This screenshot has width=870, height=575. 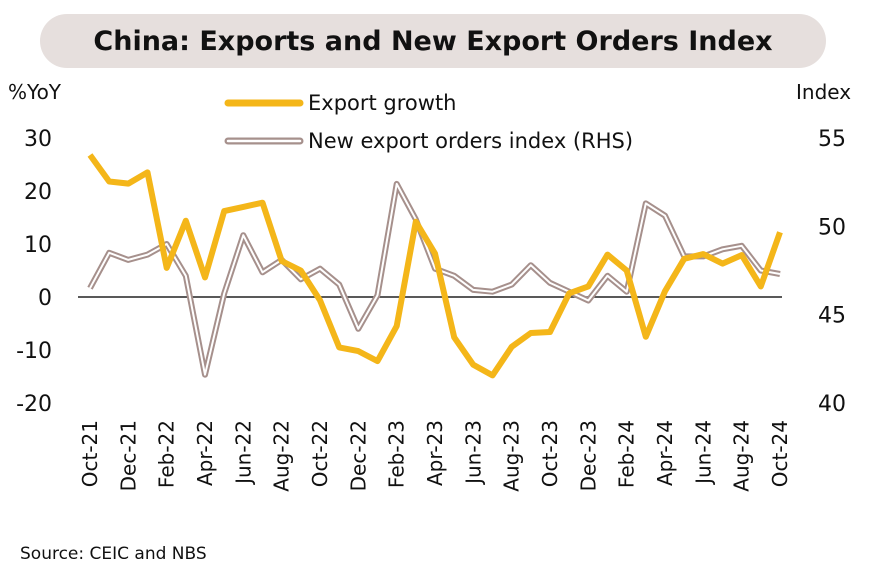 What do you see at coordinates (627, 454) in the screenshot?
I see `x-axis-tick-label: Feb-24` at bounding box center [627, 454].